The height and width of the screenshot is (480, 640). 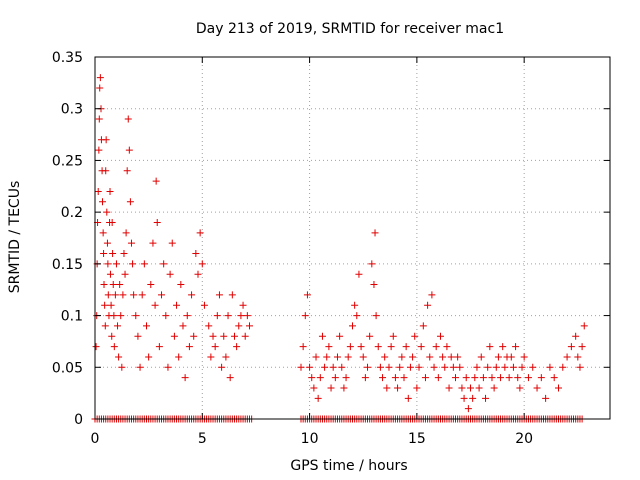 What do you see at coordinates (95, 439) in the screenshot?
I see `x-tick-label: 0` at bounding box center [95, 439].